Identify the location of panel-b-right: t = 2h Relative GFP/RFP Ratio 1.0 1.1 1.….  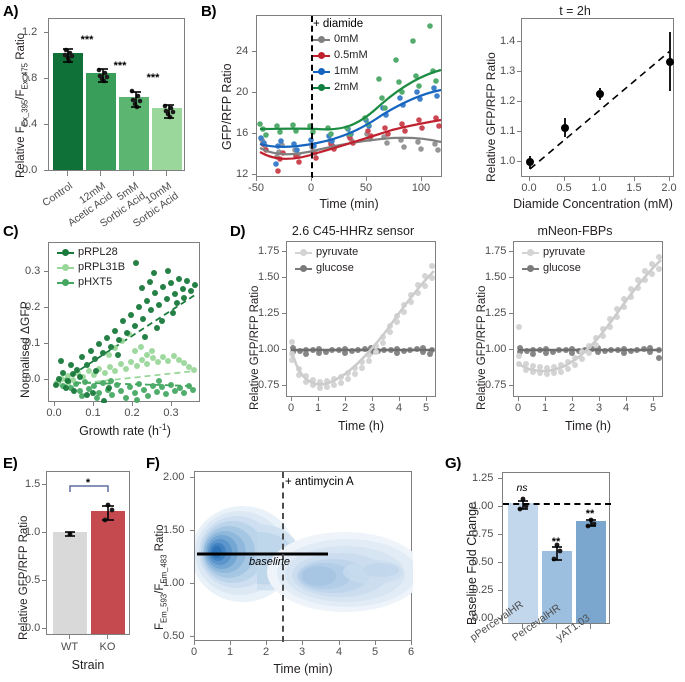
(565, 109).